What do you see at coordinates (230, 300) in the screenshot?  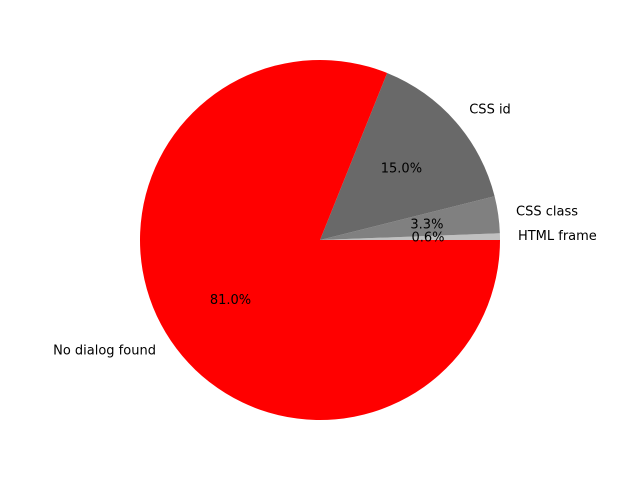 I see `slice-pct-no-dialog-found: 81.0%` at bounding box center [230, 300].